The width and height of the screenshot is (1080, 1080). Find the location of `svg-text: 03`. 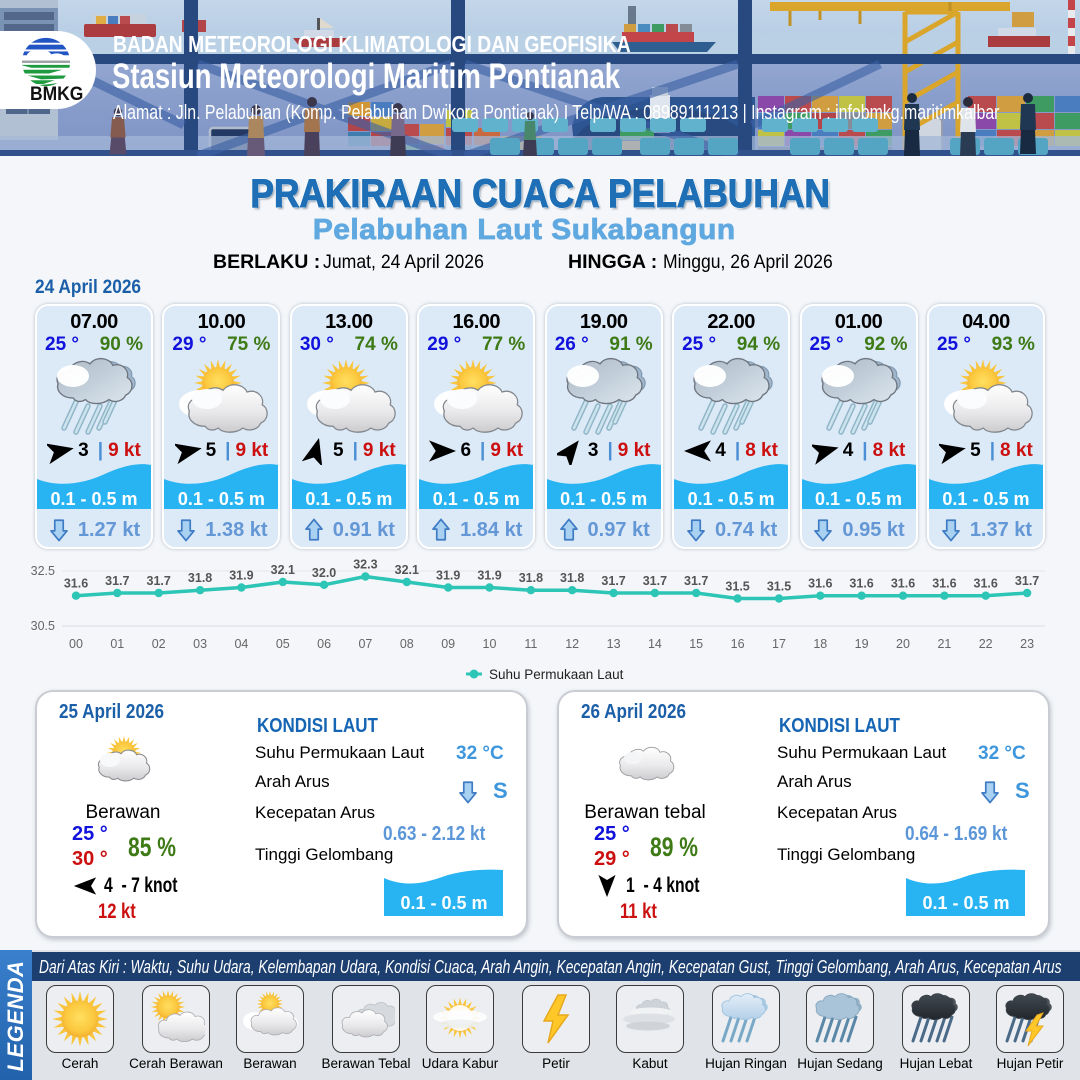

svg-text: 03 is located at coordinates (200, 644).